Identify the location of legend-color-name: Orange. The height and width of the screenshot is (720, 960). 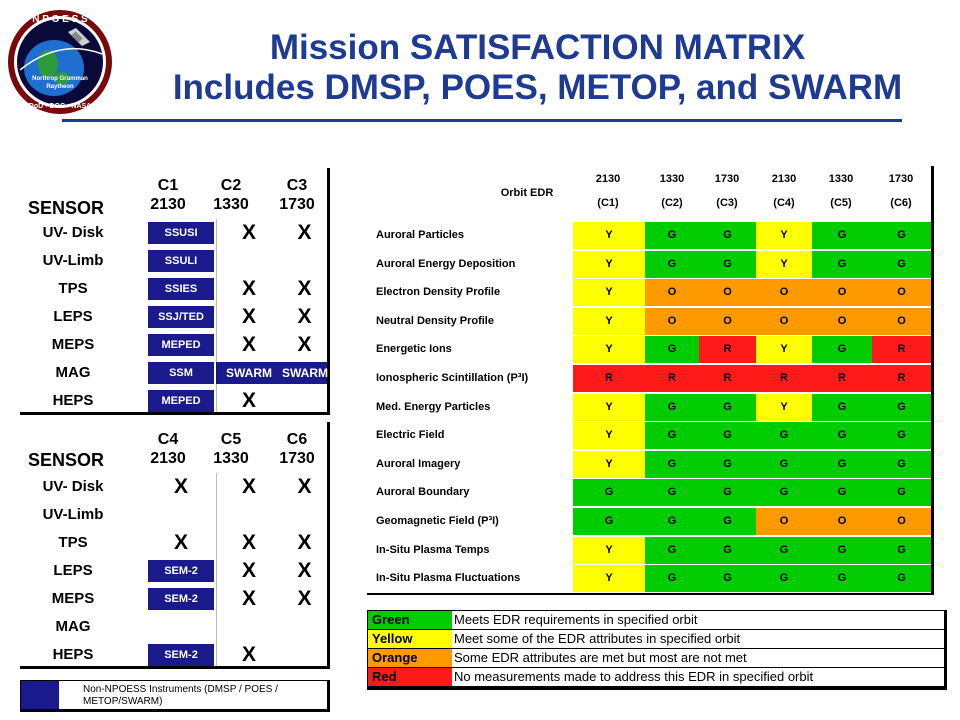
(410, 658).